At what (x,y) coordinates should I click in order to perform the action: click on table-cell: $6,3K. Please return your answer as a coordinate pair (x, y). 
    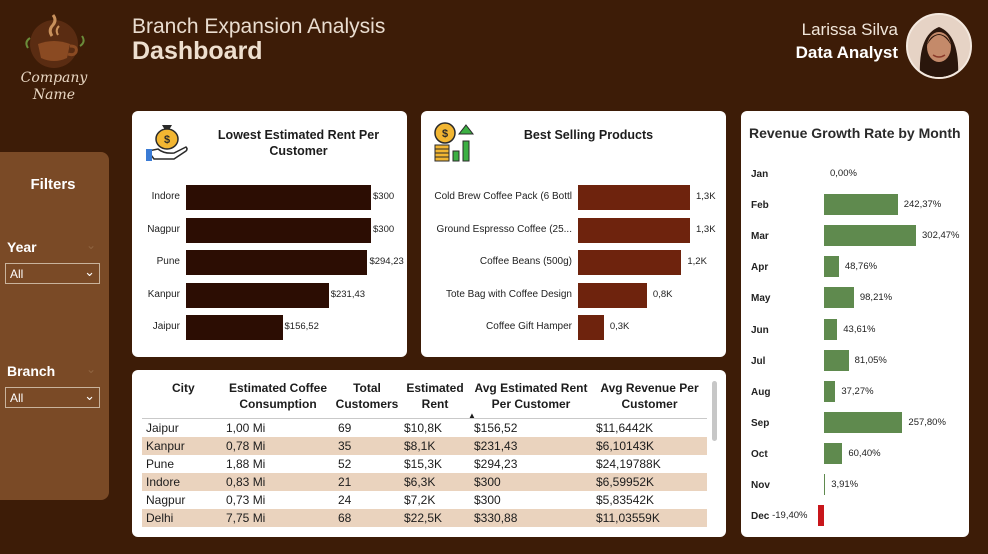
    Looking at the image, I should click on (435, 481).